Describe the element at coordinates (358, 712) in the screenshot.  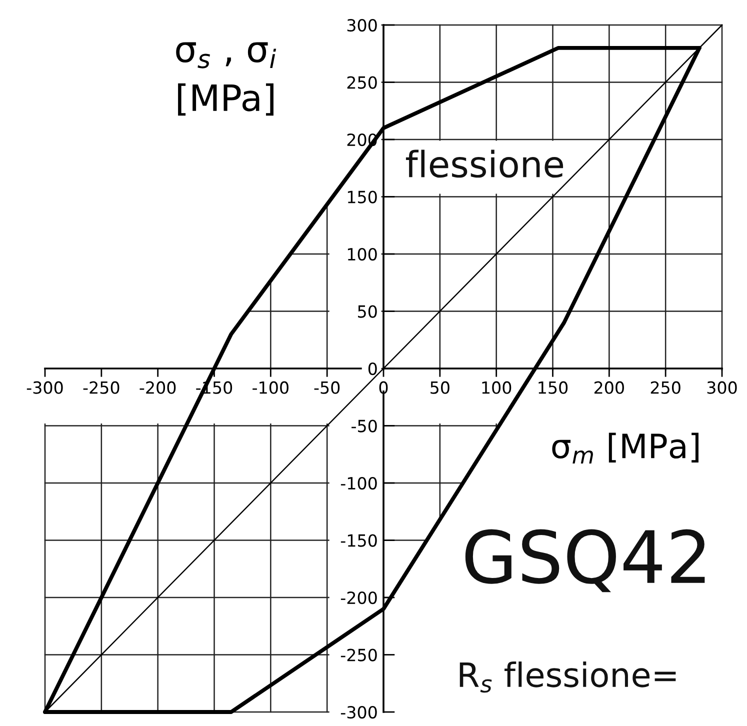
I see `y-tick-label: -300` at that location.